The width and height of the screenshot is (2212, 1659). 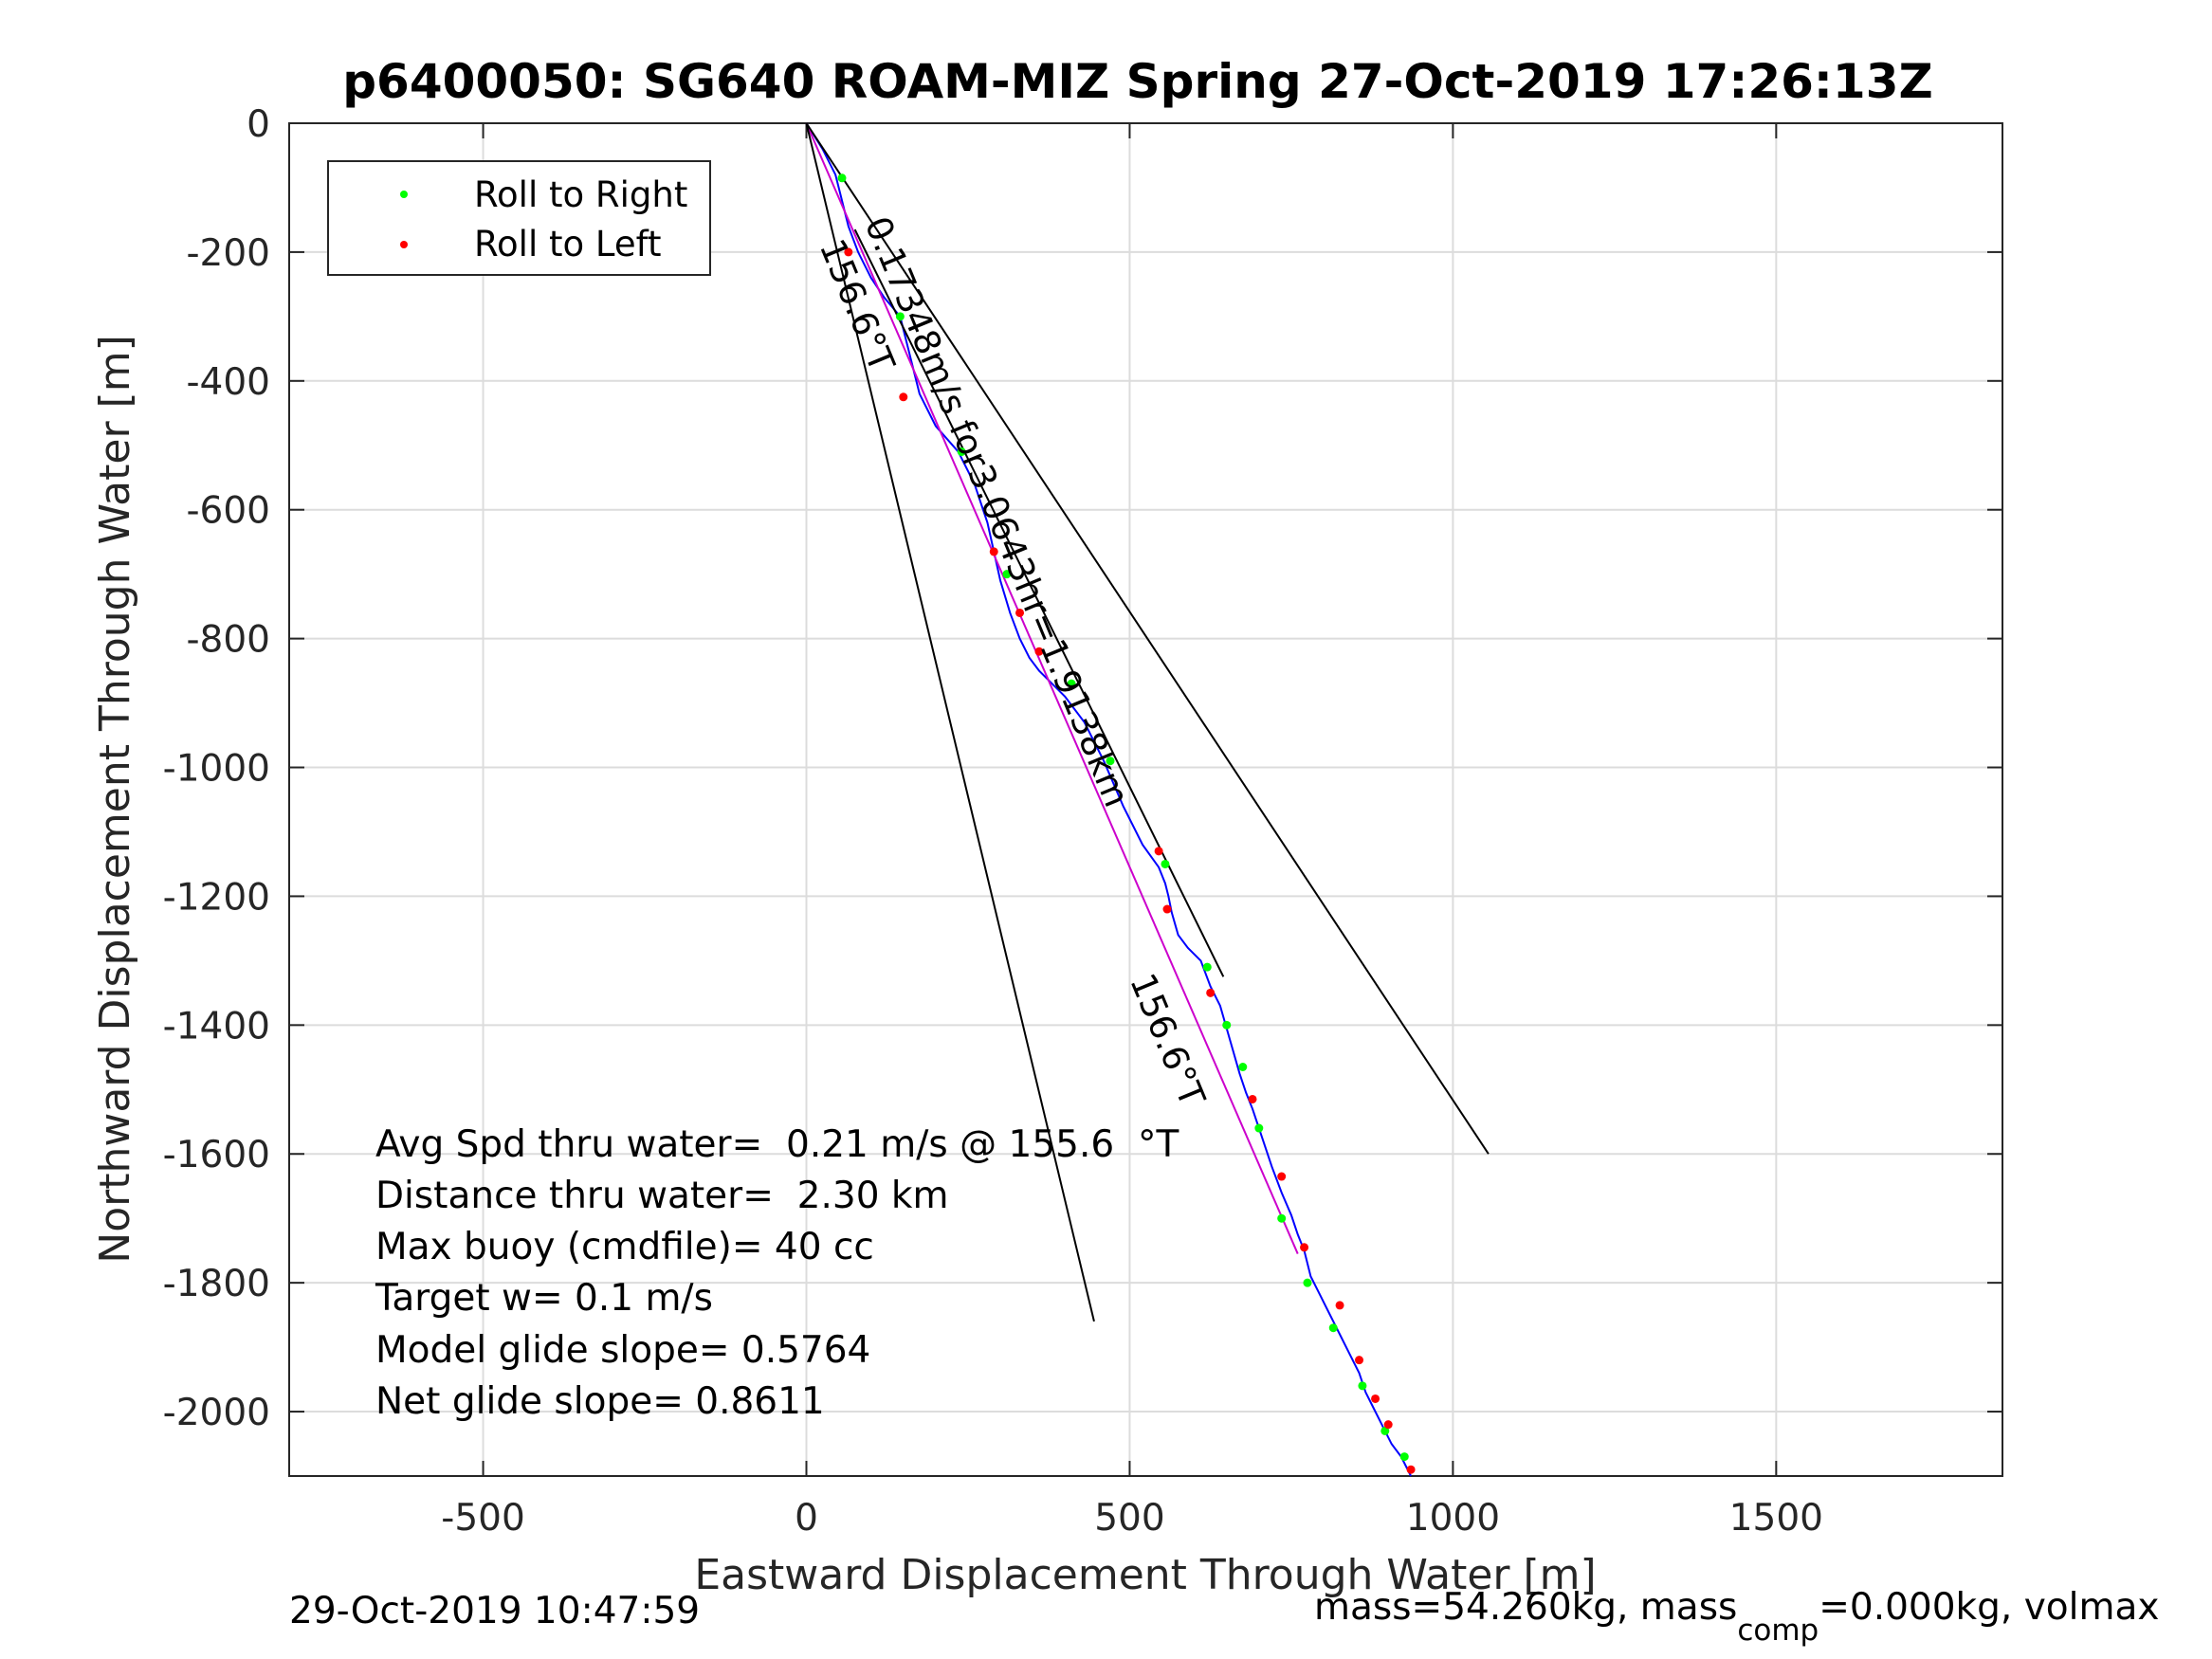 I want to click on y-tick-label: -1200, so click(x=216, y=897).